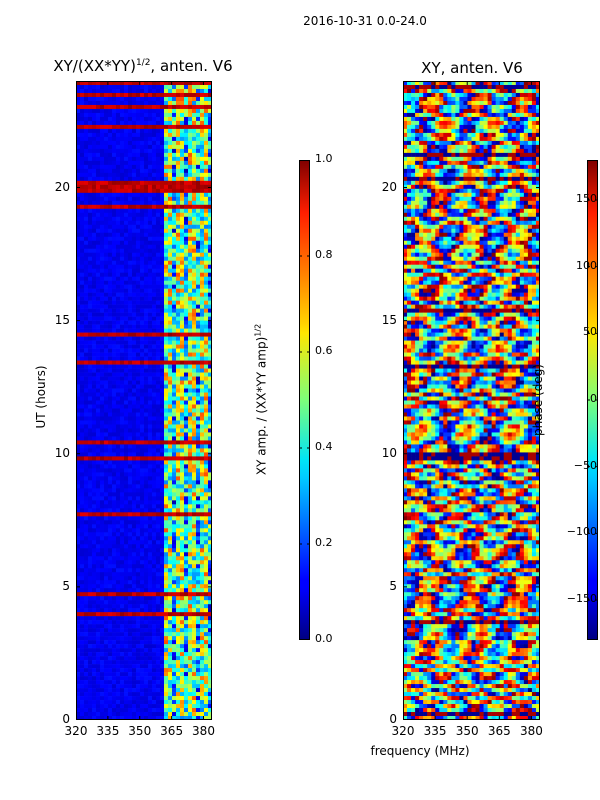  I want to click on amplitude-y-tick-label: 10, so click(62, 452).